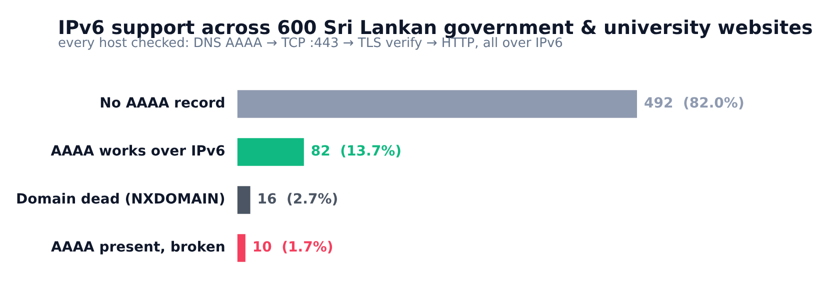 This screenshot has width=830, height=302. What do you see at coordinates (138, 248) in the screenshot?
I see `y-tick-label: AAAA present, broken` at bounding box center [138, 248].